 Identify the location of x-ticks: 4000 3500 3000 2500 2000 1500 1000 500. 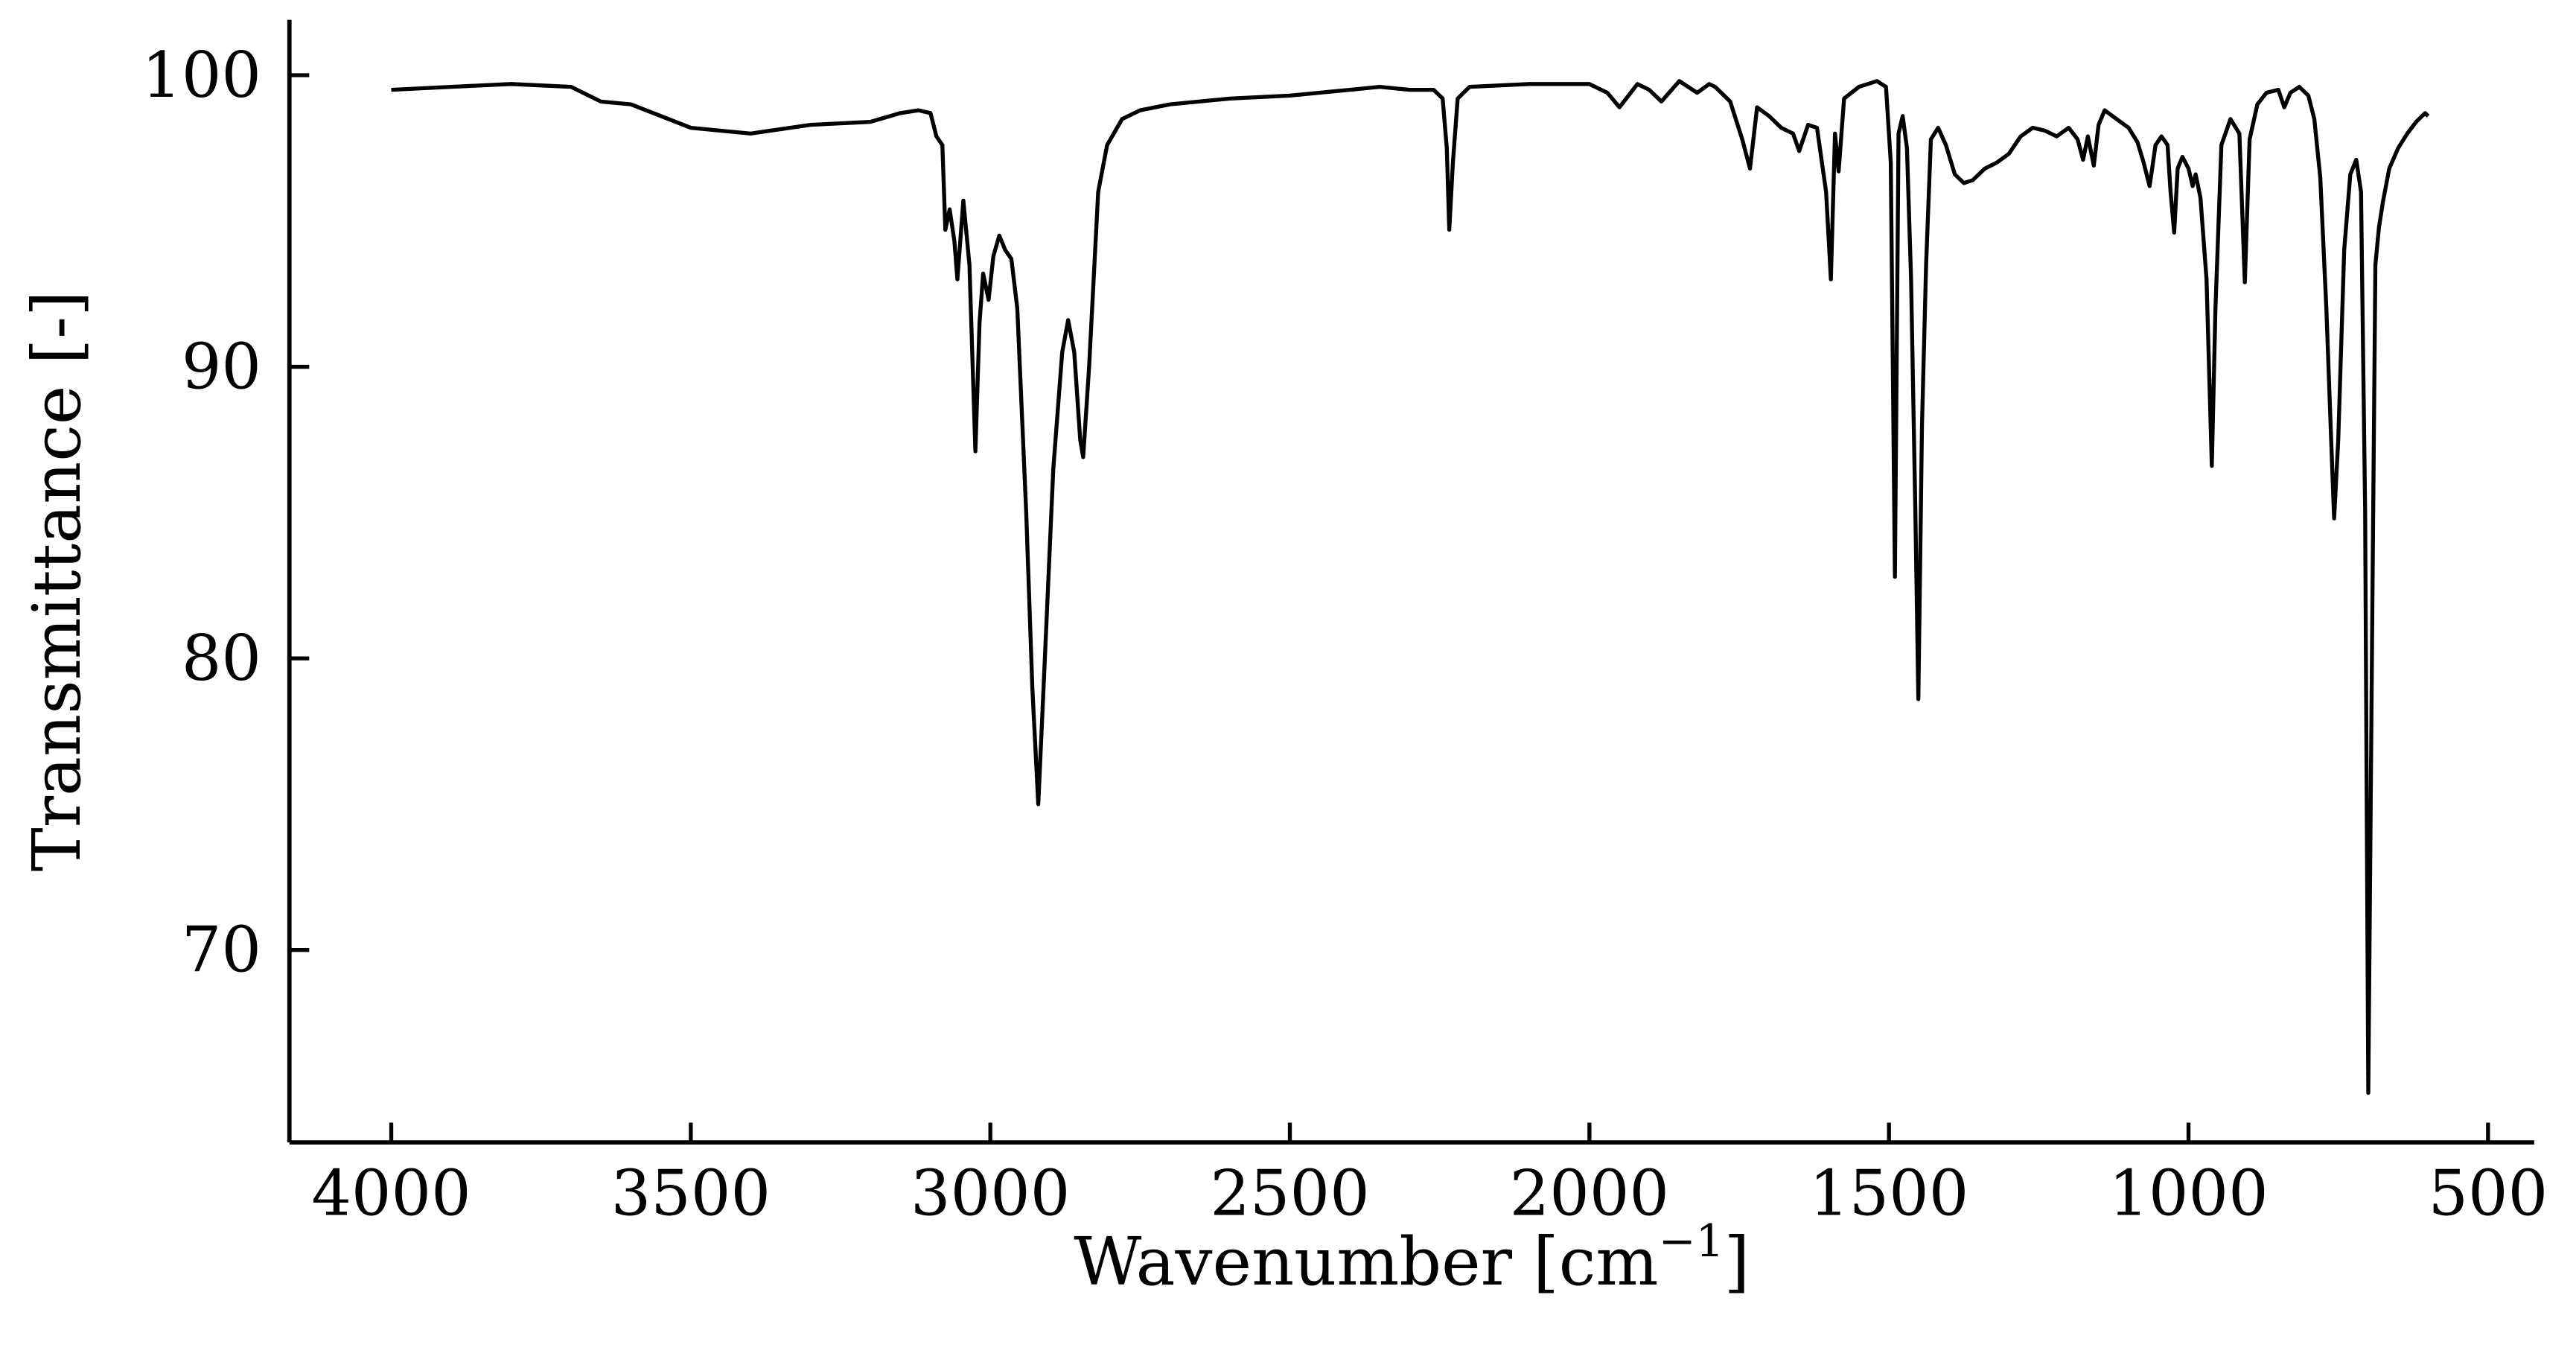
(1429, 1176).